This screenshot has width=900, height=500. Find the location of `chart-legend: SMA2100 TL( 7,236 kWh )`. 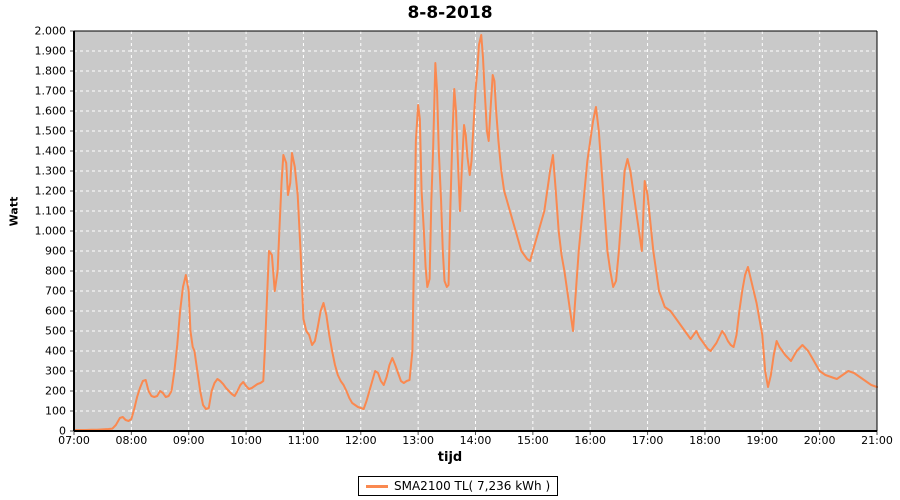

chart-legend: SMA2100 TL( 7,236 kWh ) is located at coordinates (458, 486).